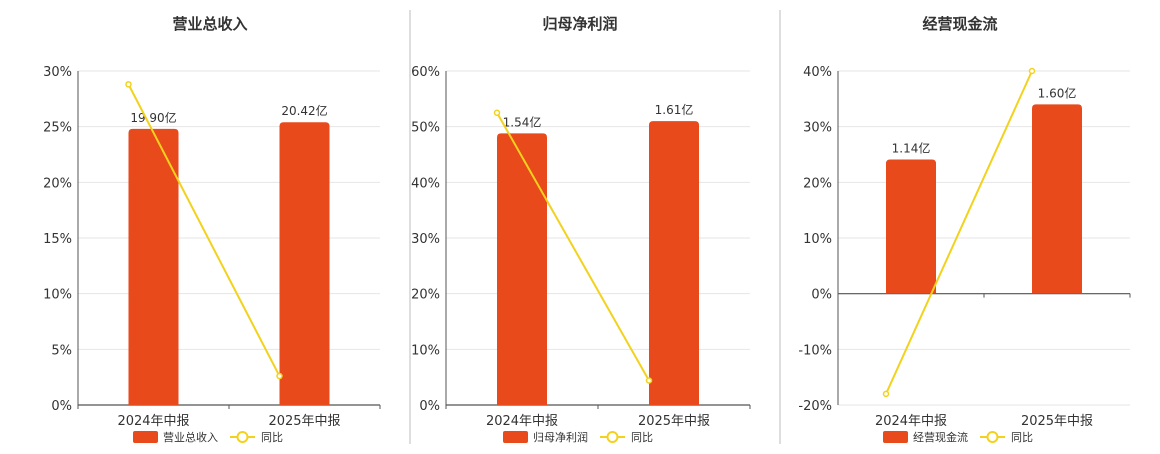  Describe the element at coordinates (57, 128) in the screenshot. I see `y-tick-label: 25%` at that location.